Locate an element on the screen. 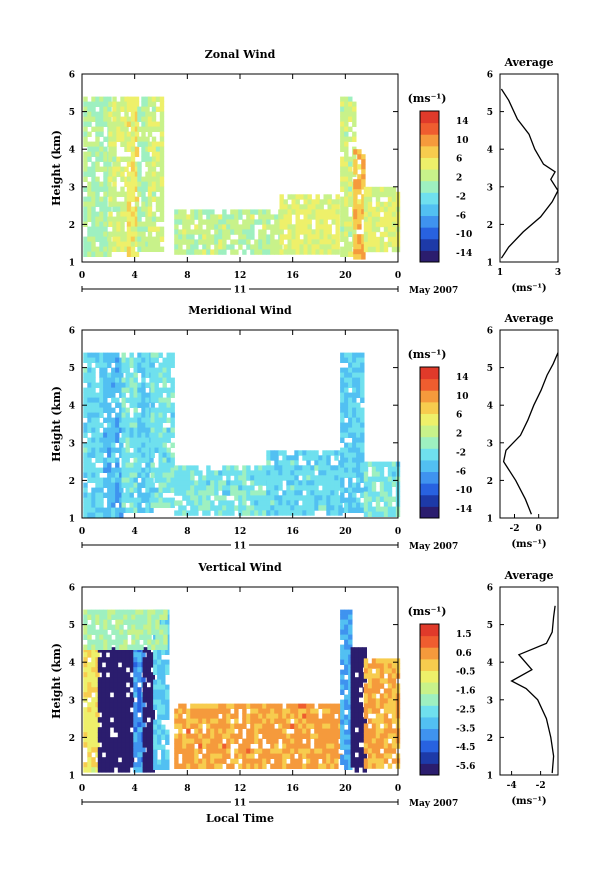 Image resolution: width=611 pixels, height=873 pixels. colorbar-tick-label: -2.5 is located at coordinates (465, 710).